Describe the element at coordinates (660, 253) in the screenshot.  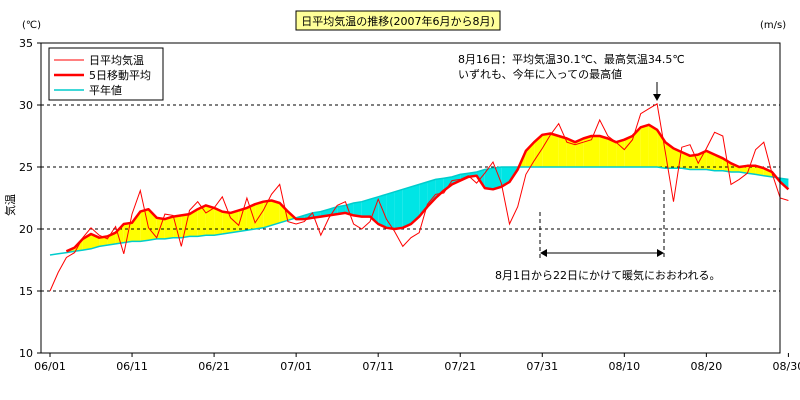
I see `warm-period-arrow-right` at that location.